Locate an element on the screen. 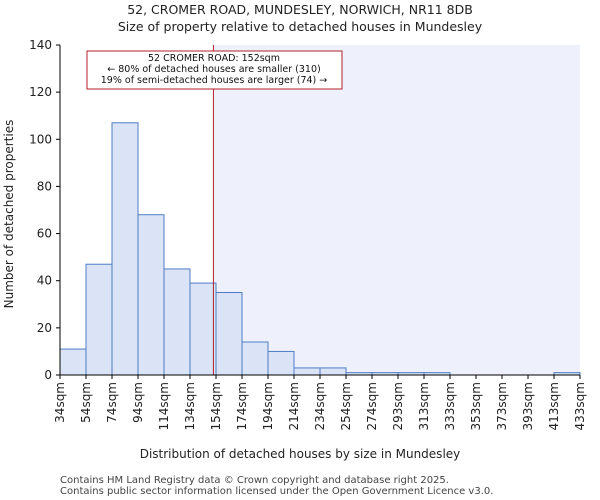  x-tick-label: 174sqm is located at coordinates (242, 406).